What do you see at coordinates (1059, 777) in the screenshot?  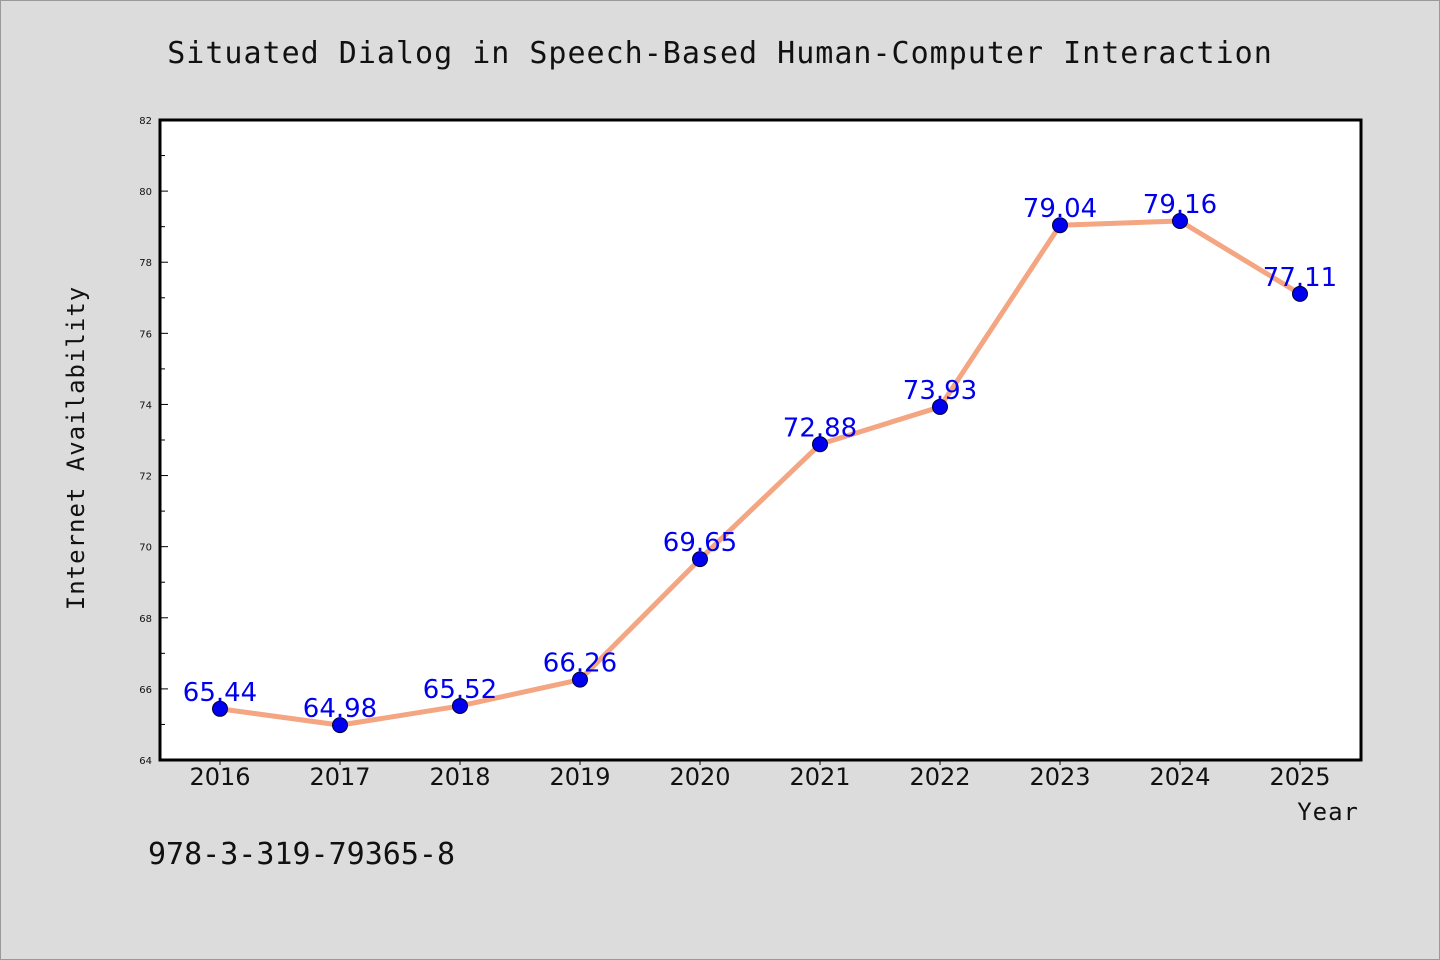 I see `x-tick-label: 2023` at bounding box center [1059, 777].